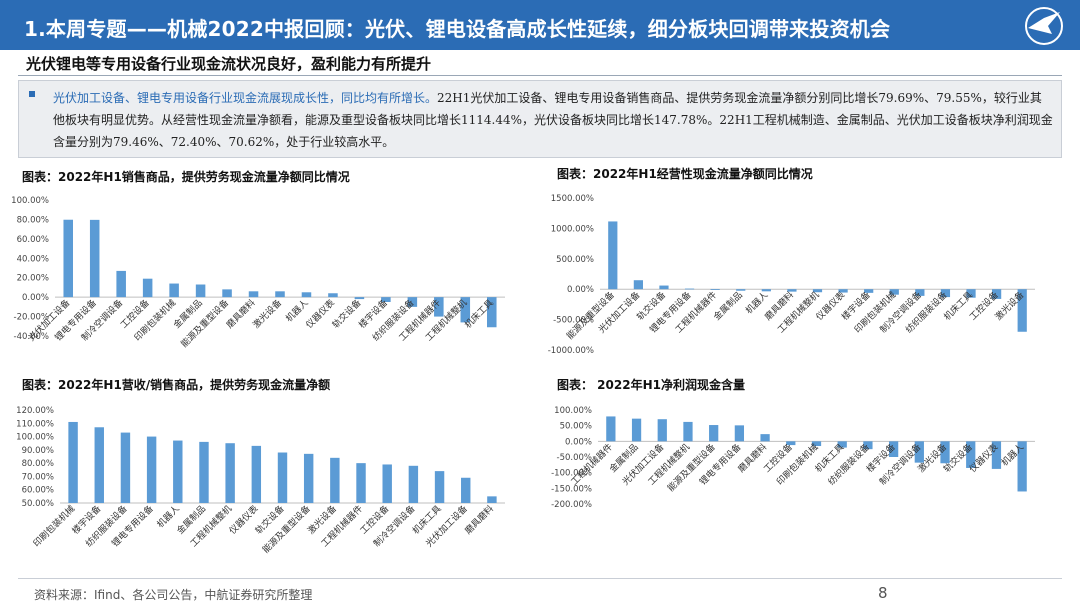  I want to click on bar-印刷包装机械, so click(174, 290).